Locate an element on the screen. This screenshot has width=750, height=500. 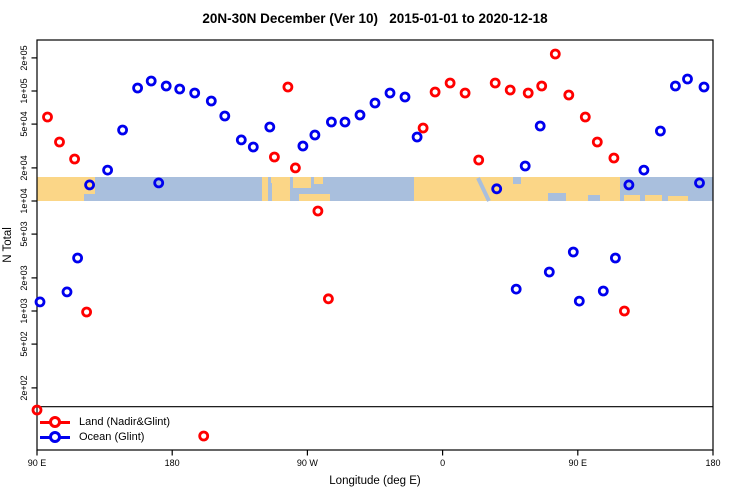
x-tick-label: 90 E is located at coordinates (578, 463).